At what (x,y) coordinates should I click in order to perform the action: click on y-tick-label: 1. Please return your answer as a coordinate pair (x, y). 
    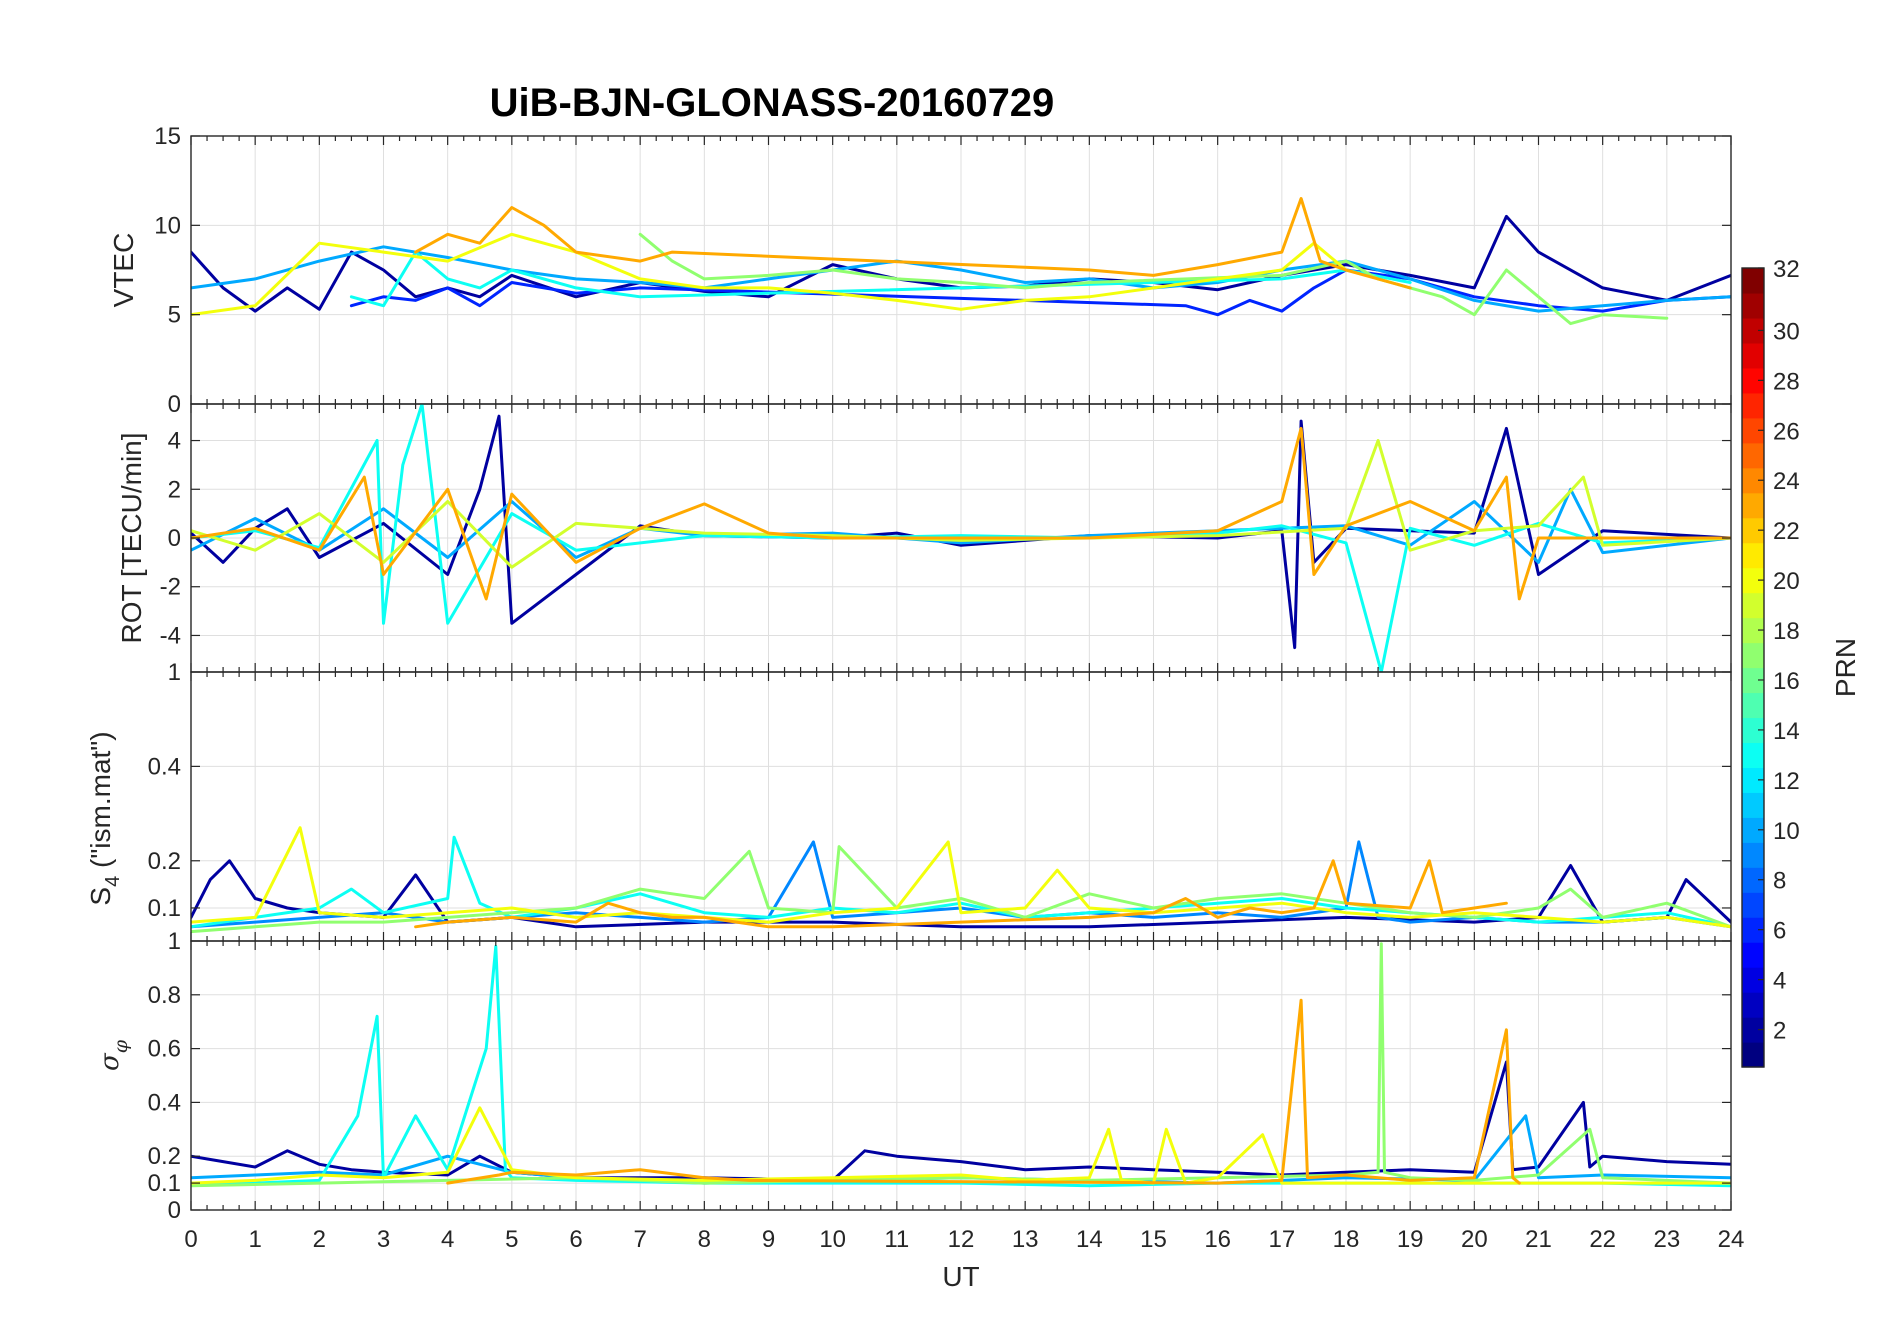
    Looking at the image, I should click on (174, 672).